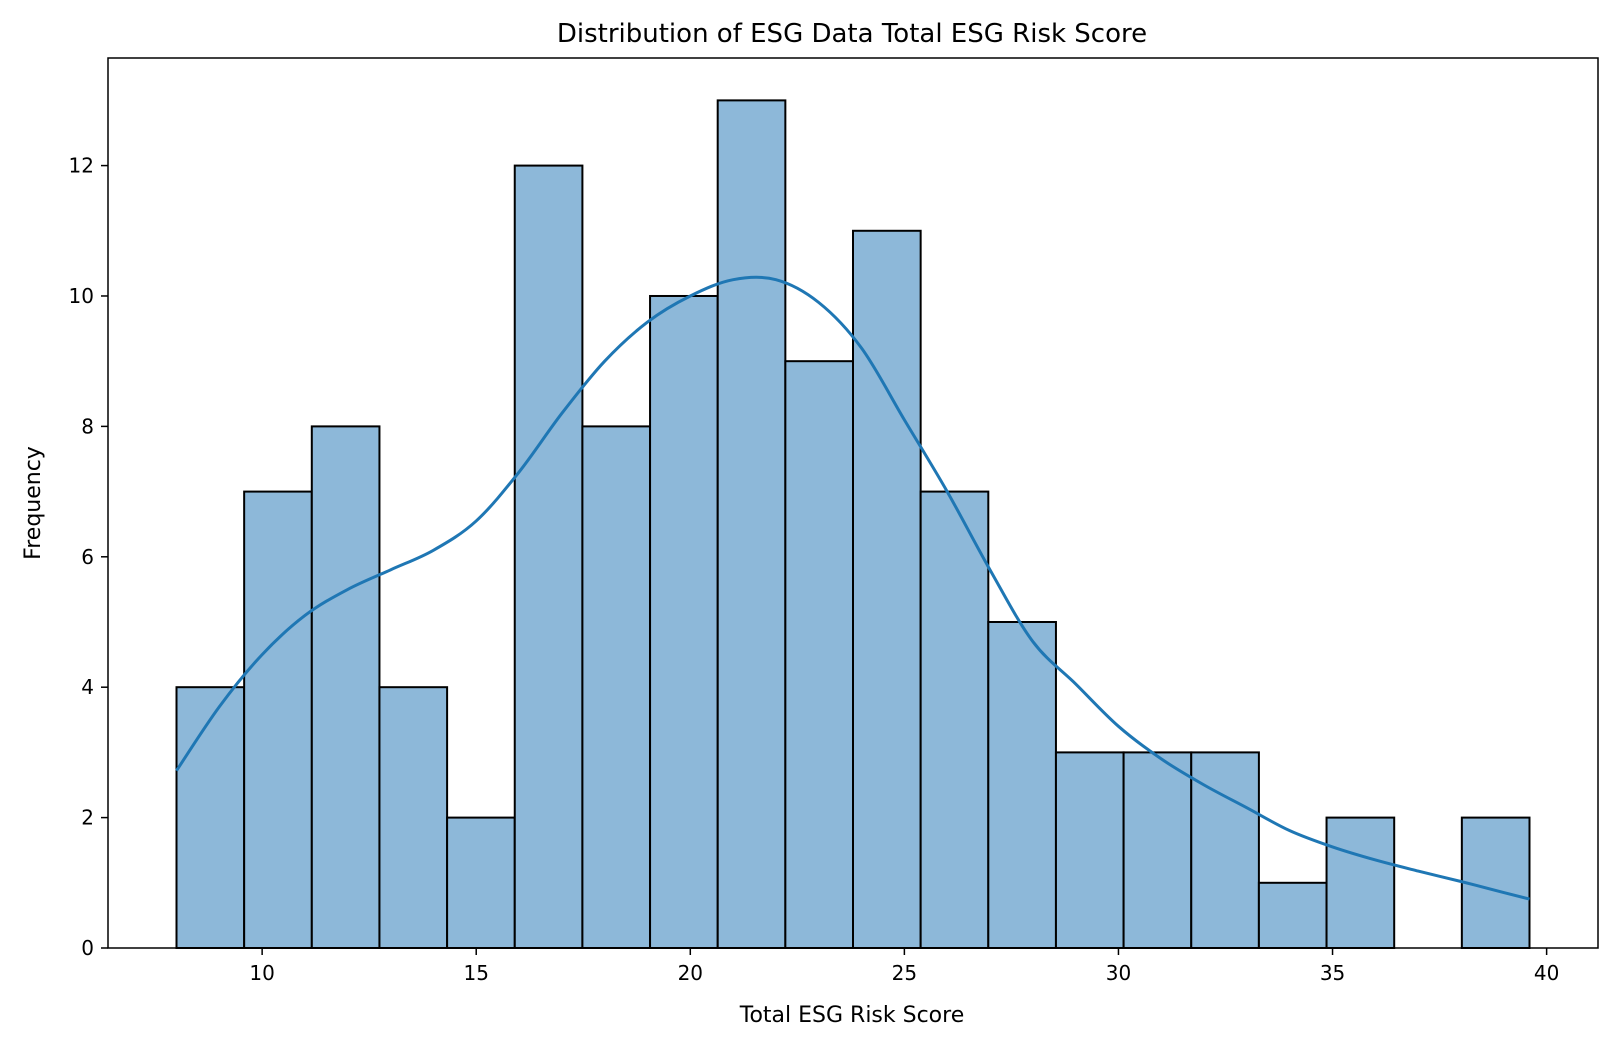 Image resolution: width=1615 pixels, height=1046 pixels. Describe the element at coordinates (87, 687) in the screenshot. I see `y-tick-label: 4` at that location.